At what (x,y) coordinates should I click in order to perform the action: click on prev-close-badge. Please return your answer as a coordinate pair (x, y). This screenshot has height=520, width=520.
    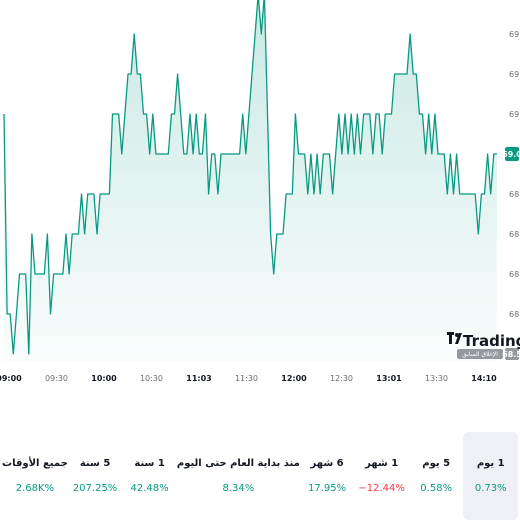
    Looking at the image, I should click on (480, 354).